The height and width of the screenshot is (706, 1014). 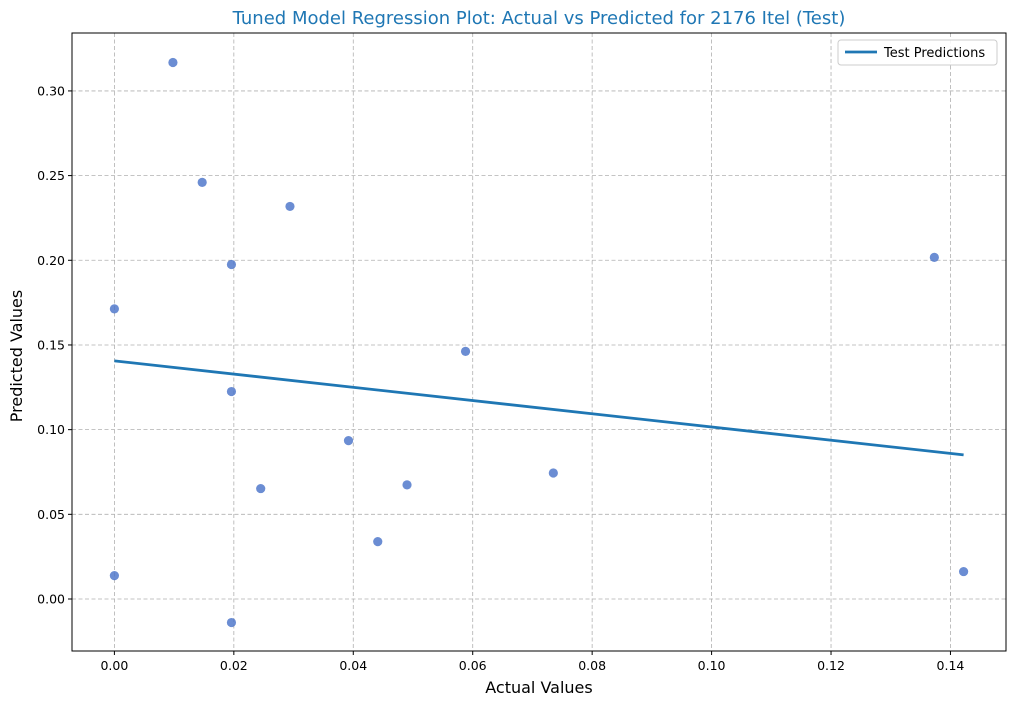 I want to click on legend: Test Predictions, so click(x=917, y=52).